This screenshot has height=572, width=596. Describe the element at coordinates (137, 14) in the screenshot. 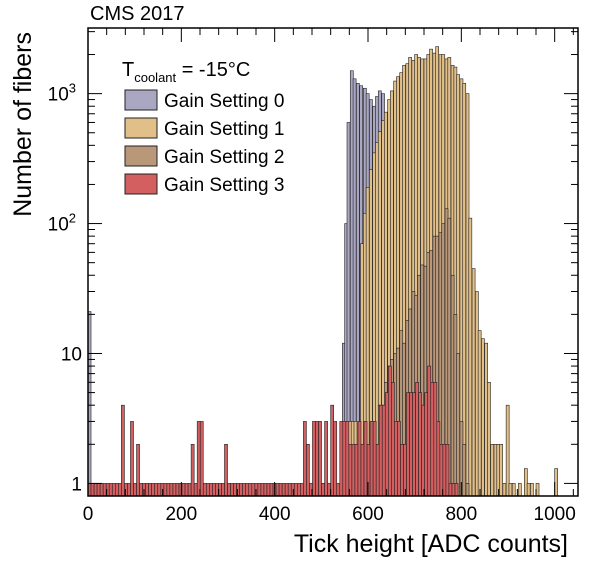

I see `chart-title: CMS 2017` at that location.